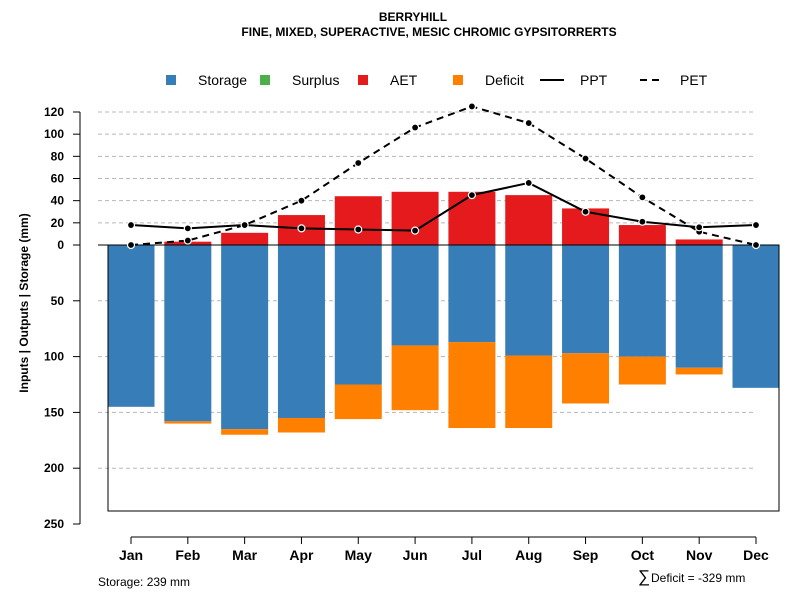  I want to click on storage-legend-swatch, so click(171, 80).